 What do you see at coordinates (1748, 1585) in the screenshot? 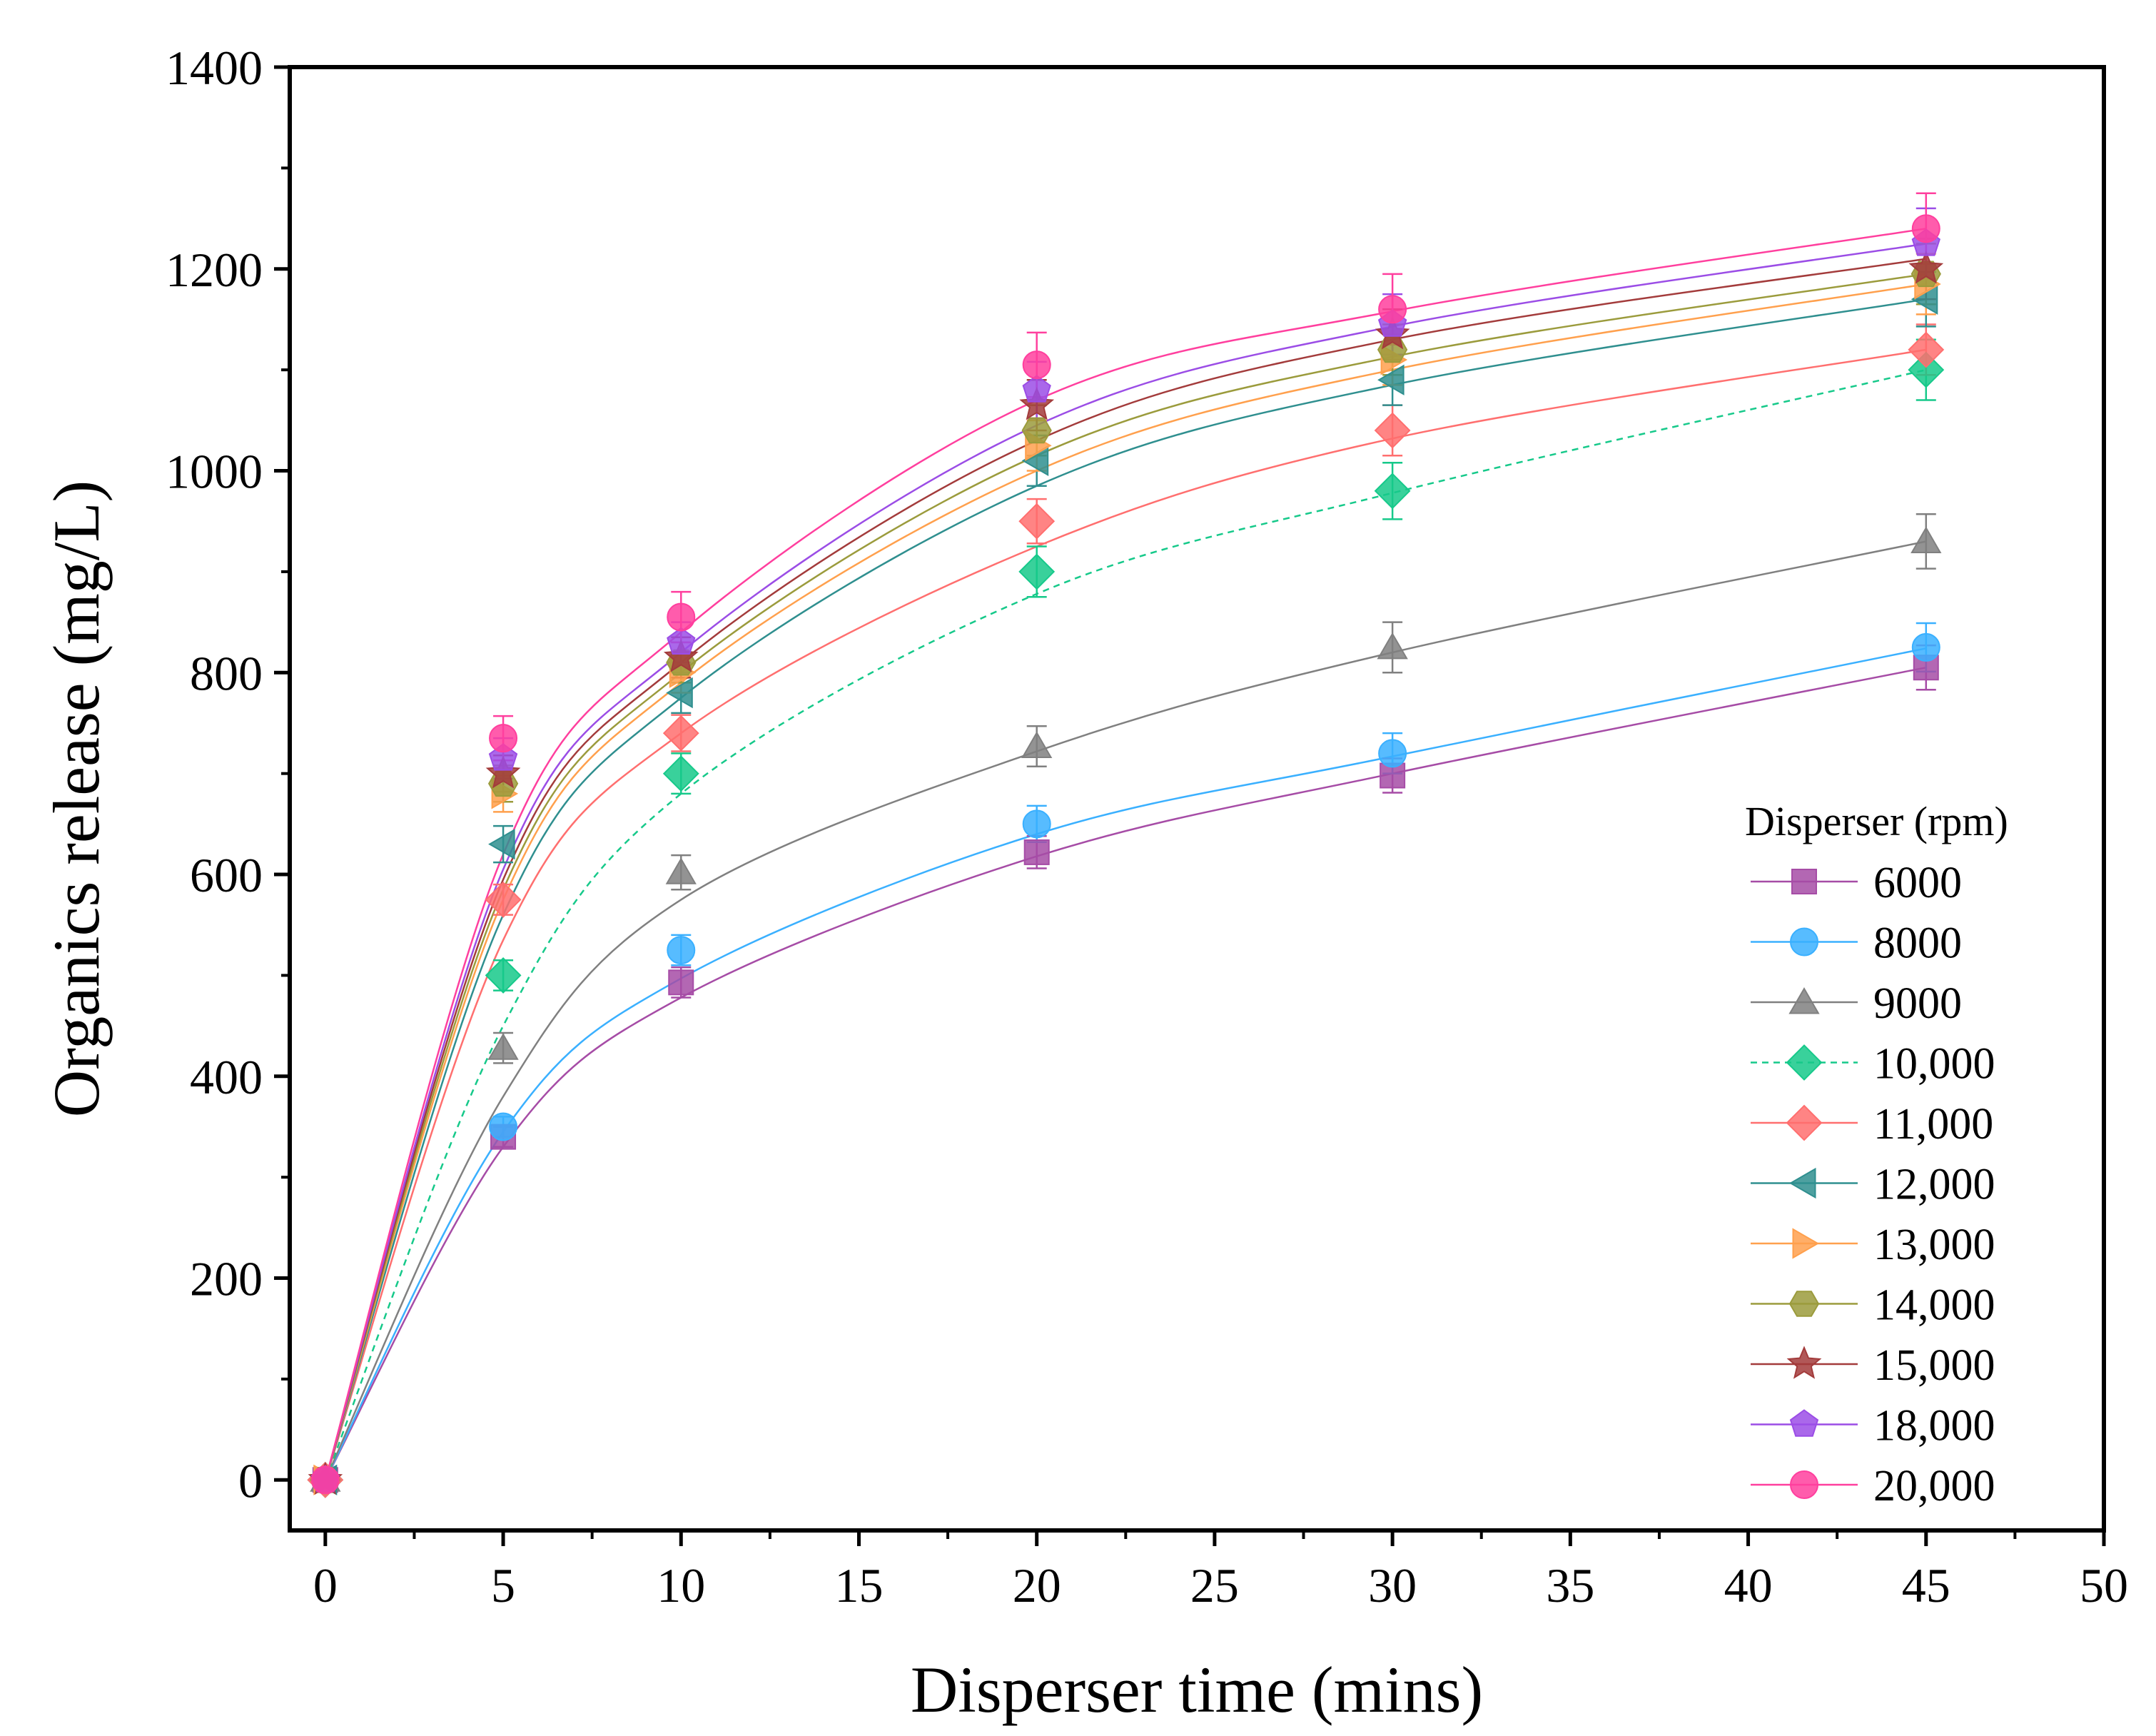
I see `x-tick-label: 40` at bounding box center [1748, 1585].